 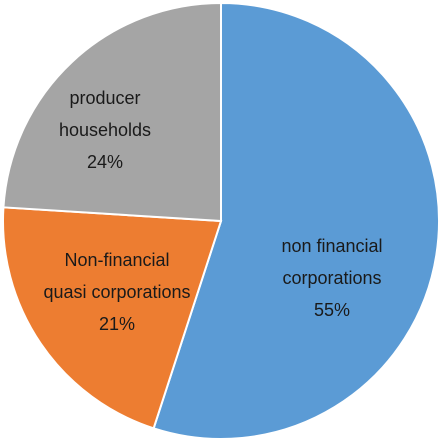 What do you see at coordinates (332, 310) in the screenshot?
I see `value-label: 55%` at bounding box center [332, 310].